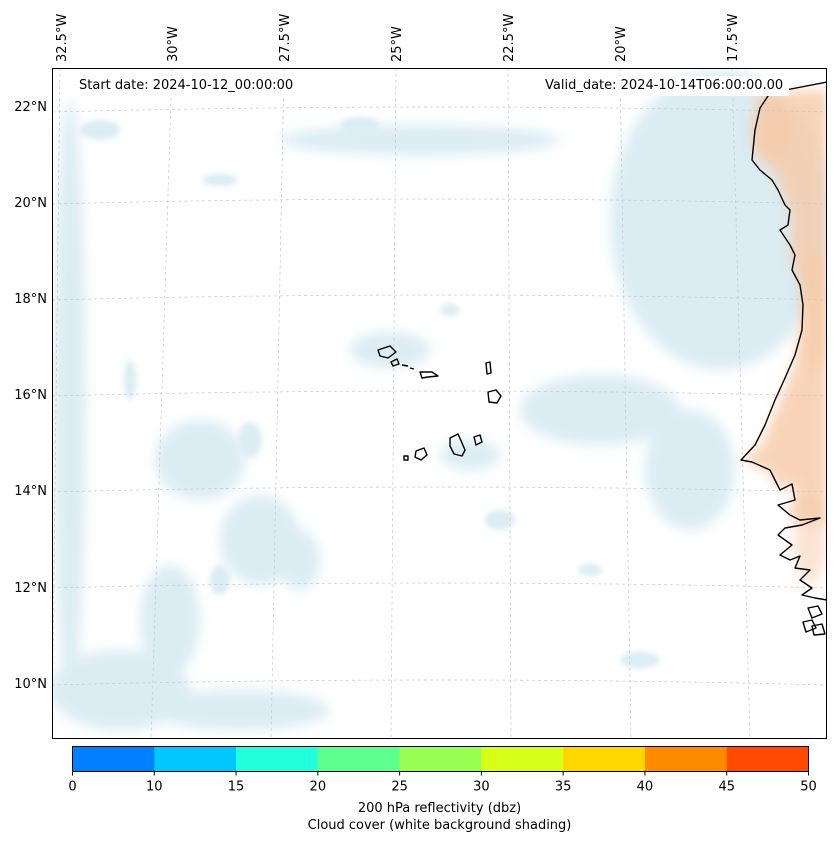 Image resolution: width=837 pixels, height=843 pixels. Describe the element at coordinates (30, 588) in the screenshot. I see `latitude-label: 12°N` at that location.